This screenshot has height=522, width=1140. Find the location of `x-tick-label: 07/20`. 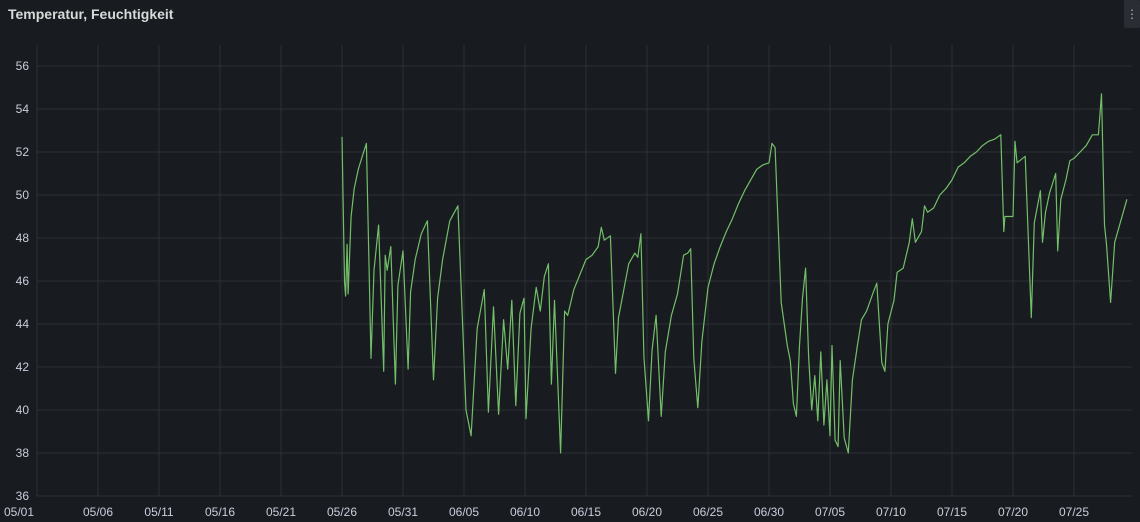

x-tick-label: 07/20 is located at coordinates (1013, 512).